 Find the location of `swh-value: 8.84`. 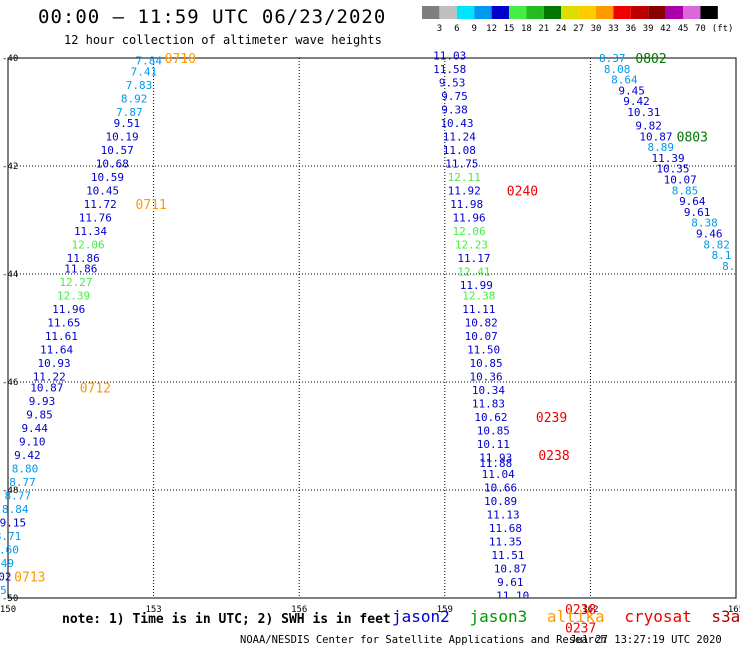

swh-value: 8.84 is located at coordinates (15, 509).